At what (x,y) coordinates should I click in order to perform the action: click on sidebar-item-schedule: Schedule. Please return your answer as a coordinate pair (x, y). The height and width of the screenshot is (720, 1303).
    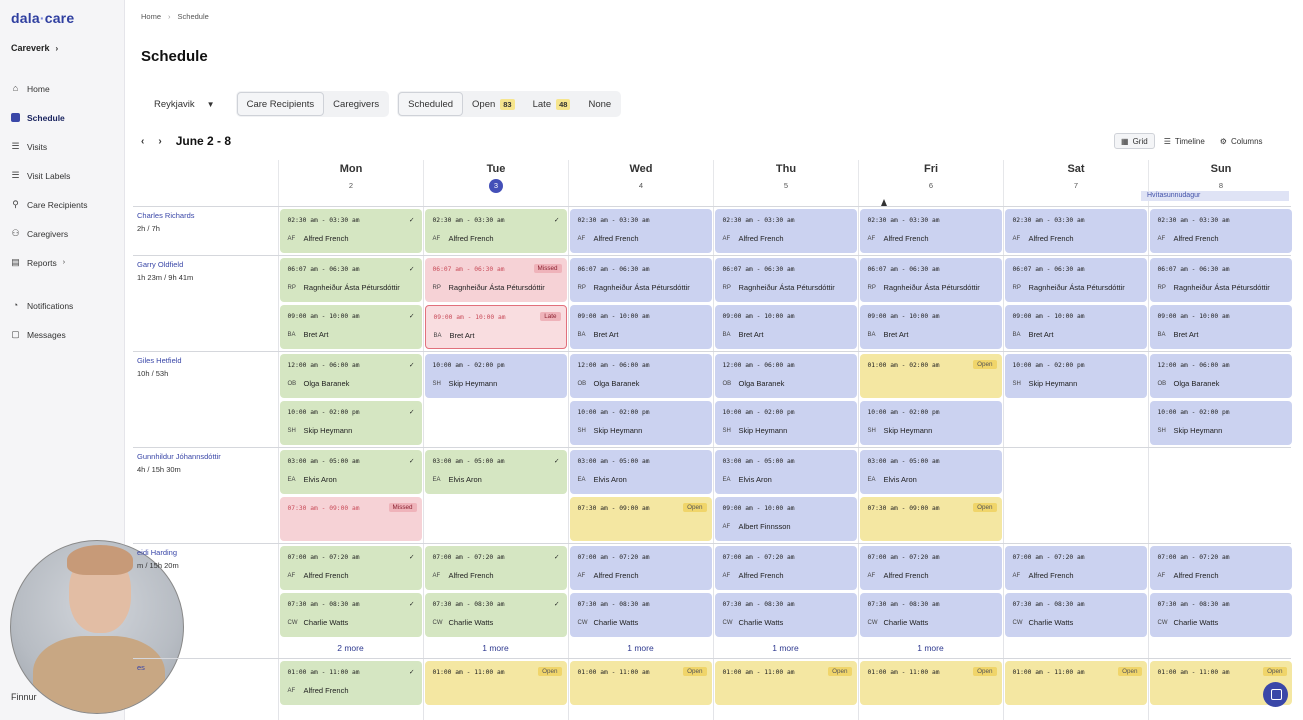
    Looking at the image, I should click on (62, 117).